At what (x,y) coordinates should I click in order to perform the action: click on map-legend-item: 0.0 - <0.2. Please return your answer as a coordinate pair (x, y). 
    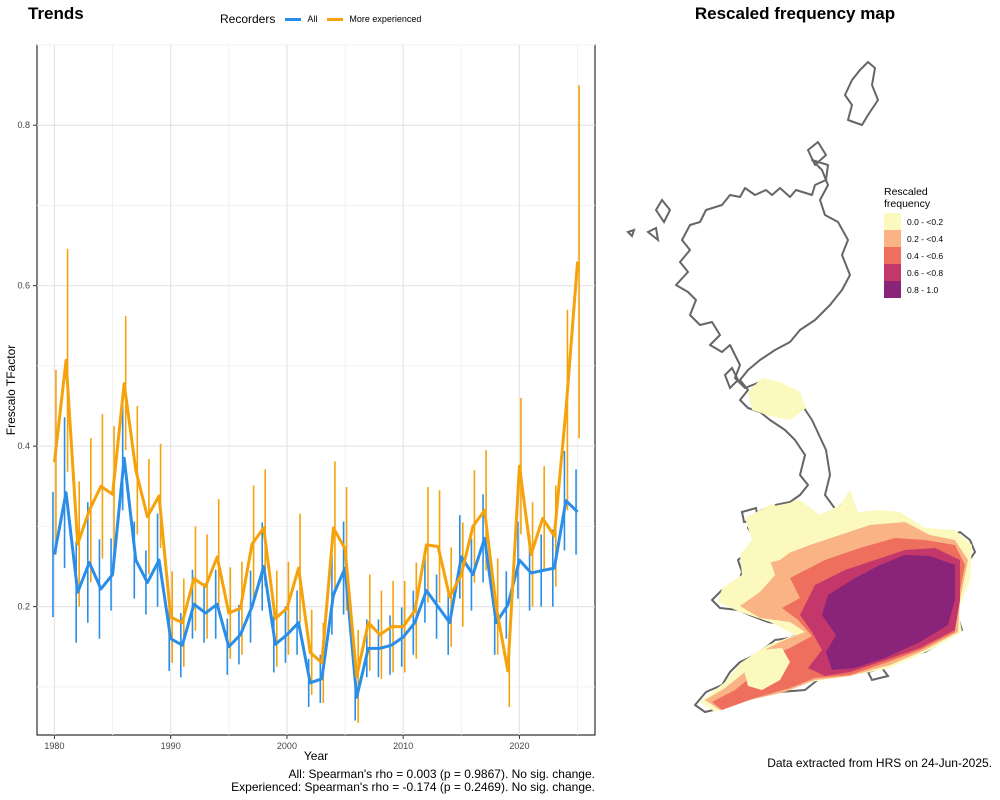
    Looking at the image, I should click on (913, 221).